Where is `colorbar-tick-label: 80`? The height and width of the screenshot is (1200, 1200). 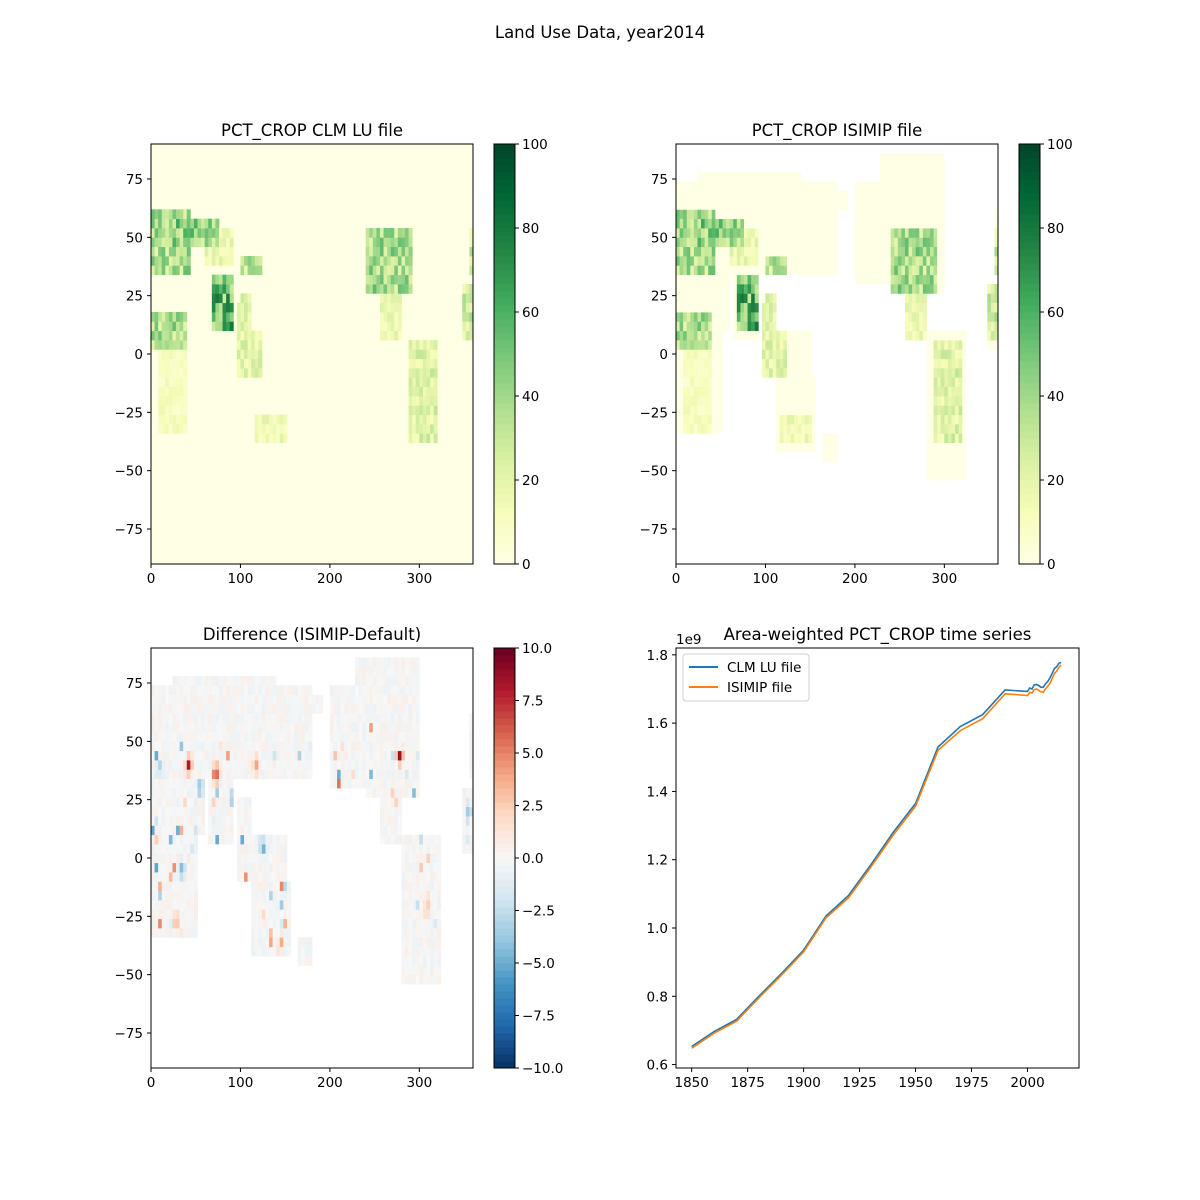 colorbar-tick-label: 80 is located at coordinates (1055, 229).